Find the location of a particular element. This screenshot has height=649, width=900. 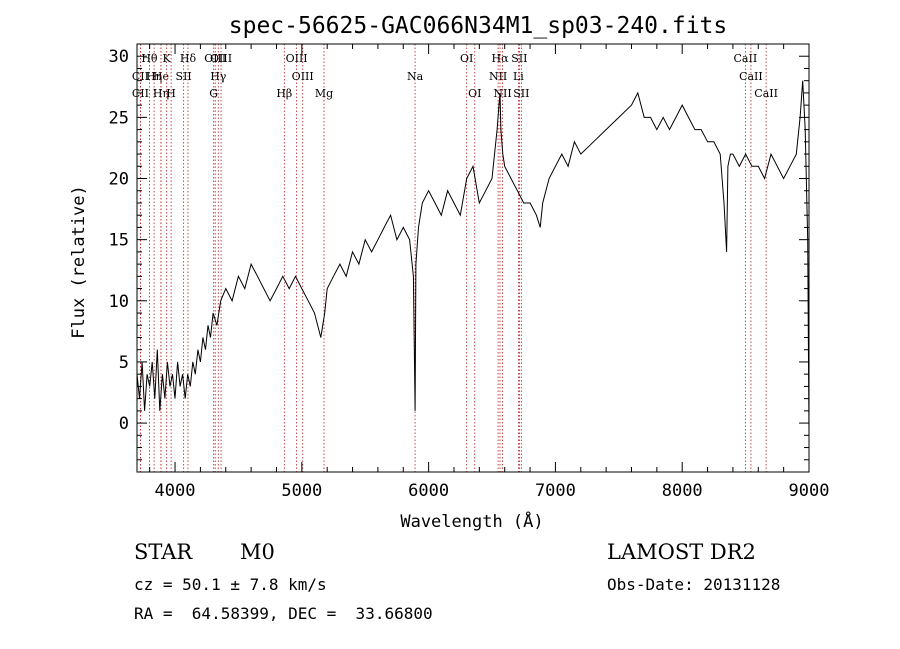

x-tick-label: 6000 is located at coordinates (428, 491).